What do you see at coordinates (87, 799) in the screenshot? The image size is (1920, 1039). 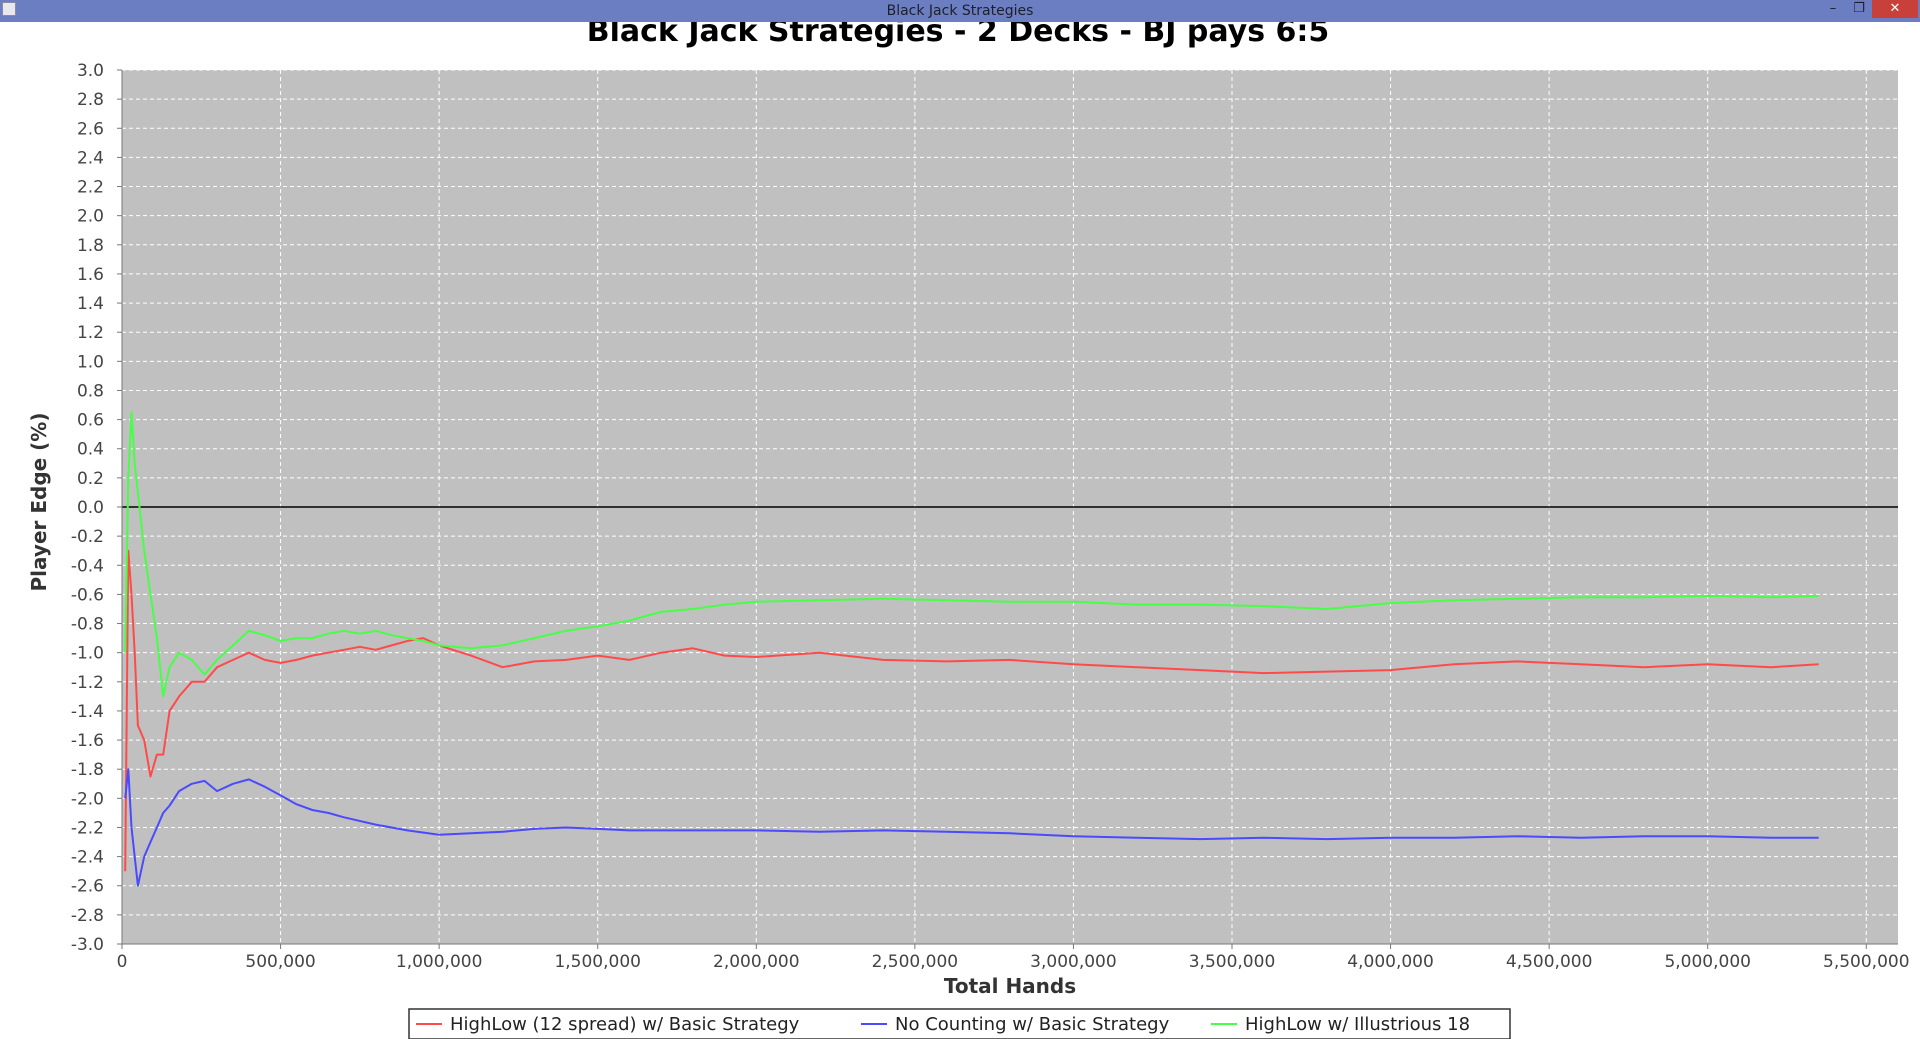 I see `y-tick-label: -2.0` at bounding box center [87, 799].